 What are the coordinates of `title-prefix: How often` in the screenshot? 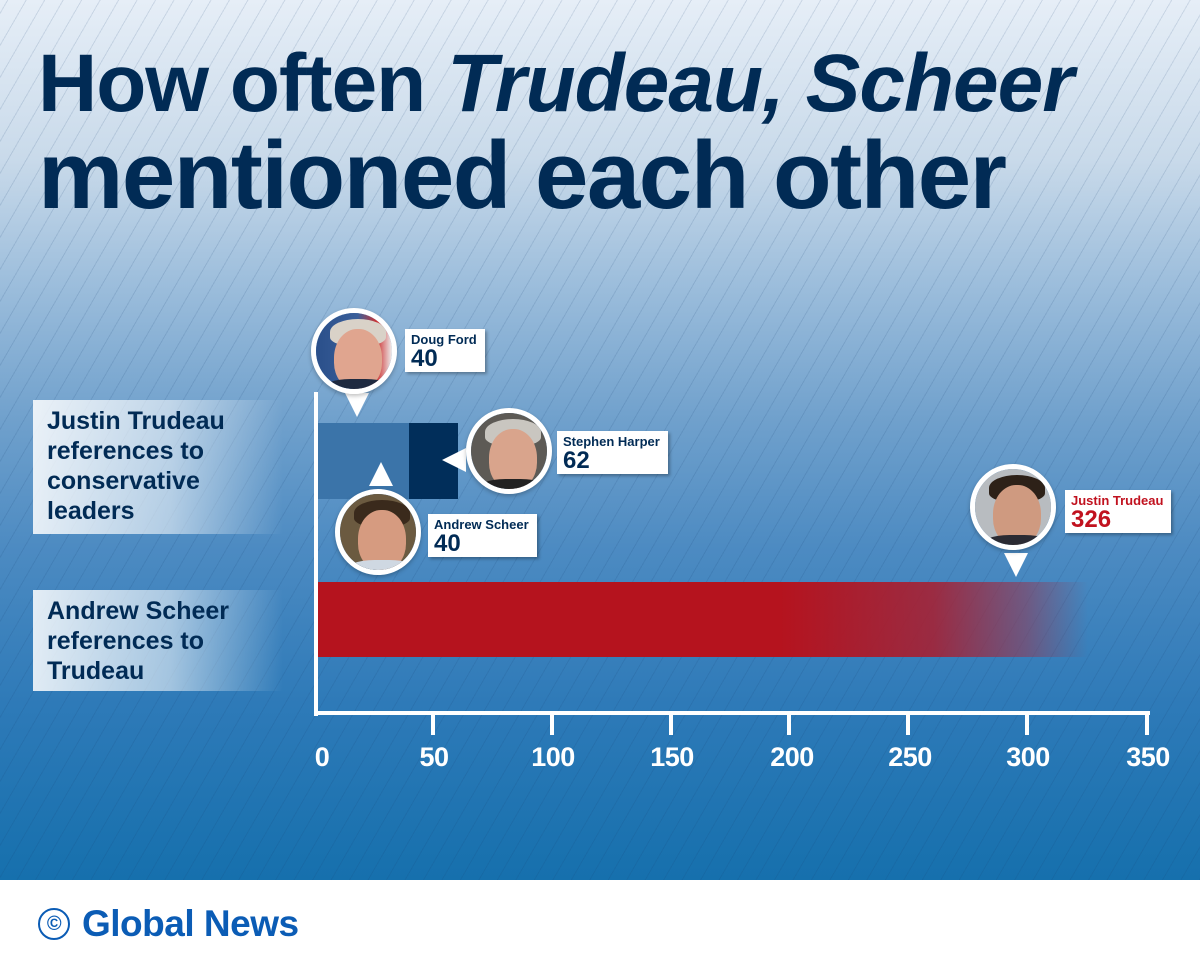 It's located at (243, 83).